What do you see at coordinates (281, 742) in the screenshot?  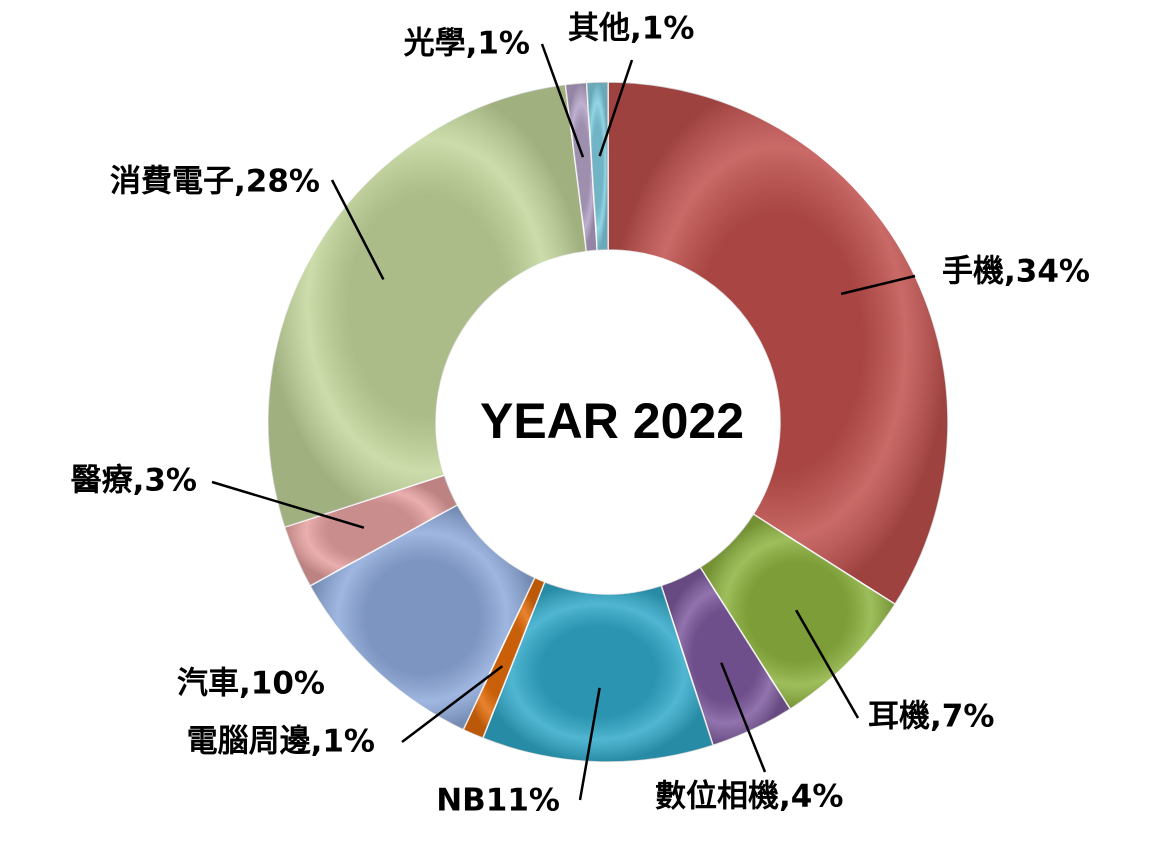 I see `data-label: 電腦周邊,1%` at bounding box center [281, 742].